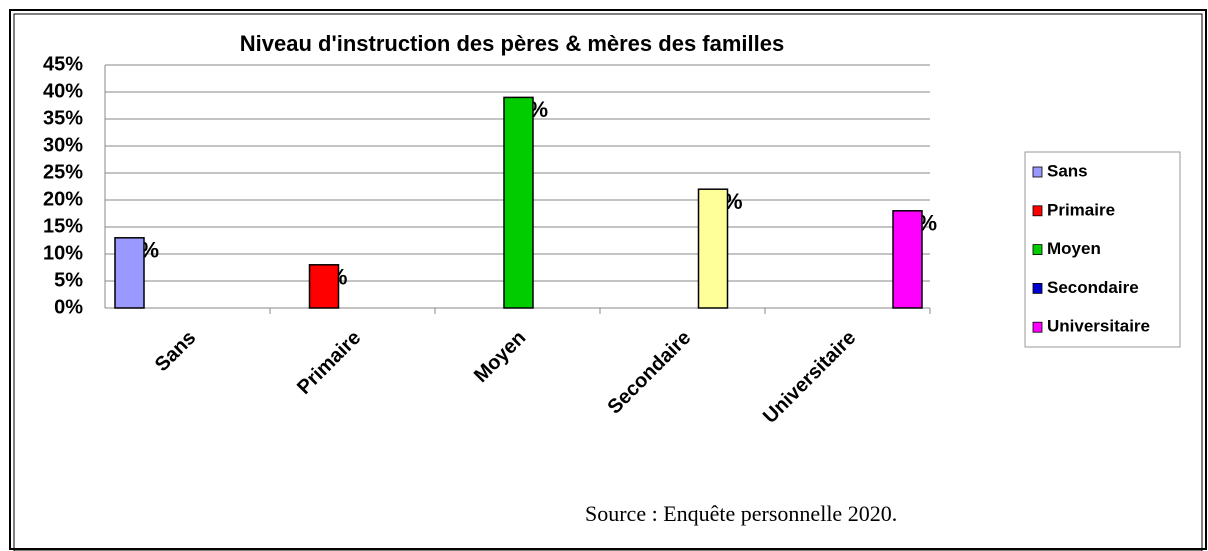 This screenshot has height=551, width=1208. What do you see at coordinates (63, 253) in the screenshot?
I see `y-tick-label: 10%` at bounding box center [63, 253].